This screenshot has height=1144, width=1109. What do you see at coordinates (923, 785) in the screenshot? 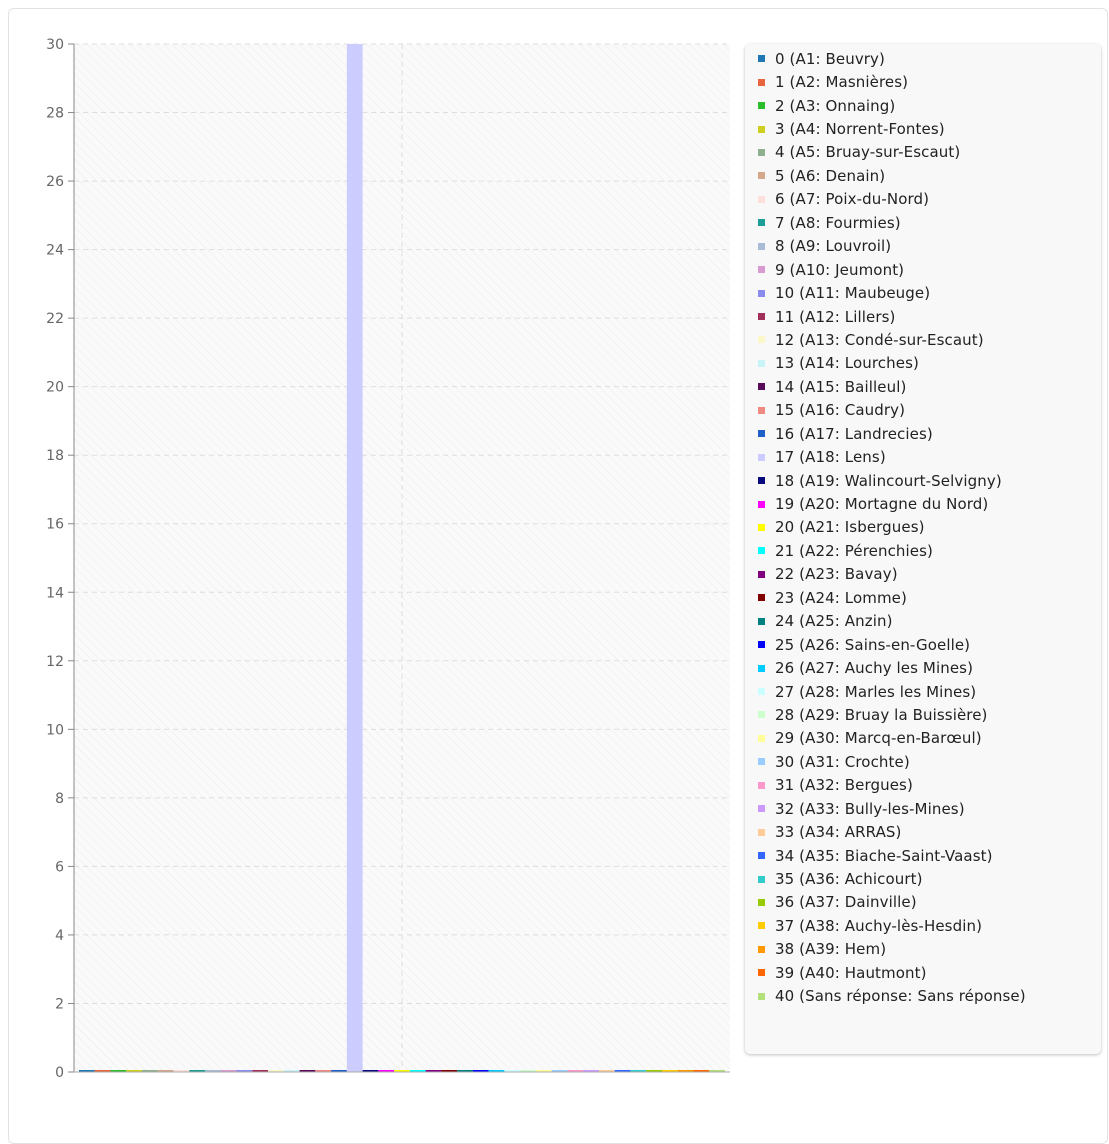
I see `legend-item: 31 (A32: Bergues)` at bounding box center [923, 785].